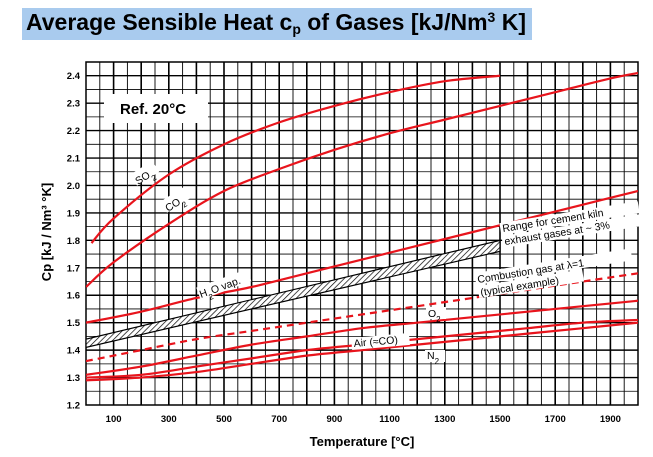 The height and width of the screenshot is (457, 653). Describe the element at coordinates (73, 406) in the screenshot. I see `y-tick-label: 1.2` at that location.